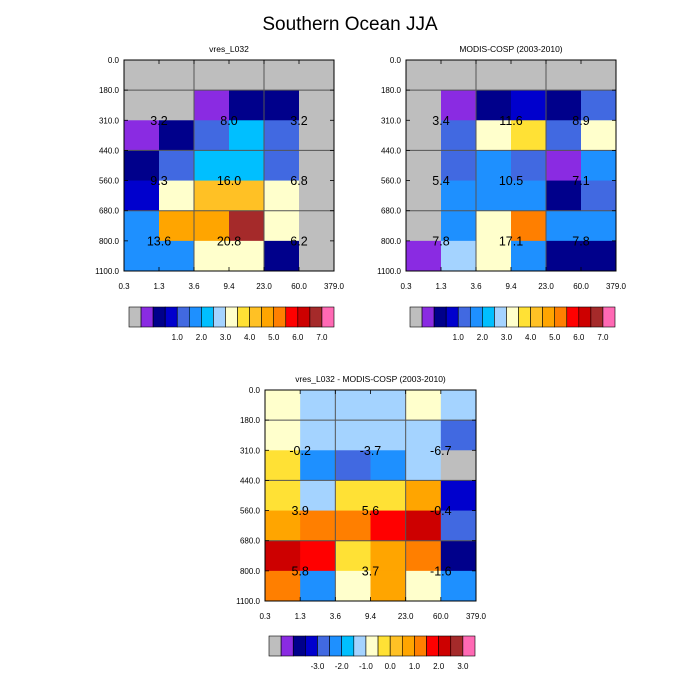  I want to click on box-value-label: 8.9, so click(580, 121).